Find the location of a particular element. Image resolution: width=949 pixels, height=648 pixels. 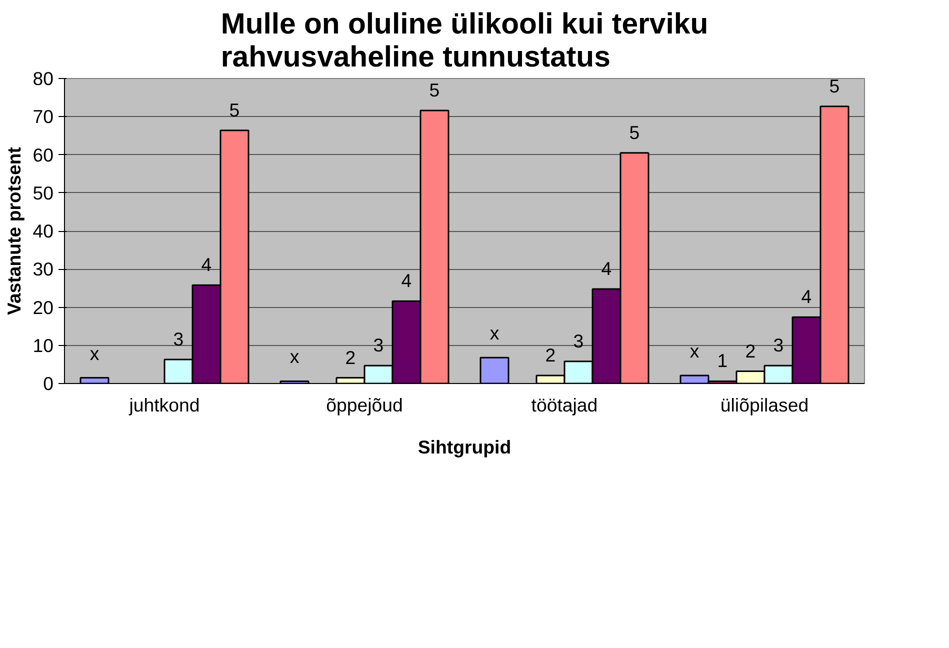

series-label: 5 is located at coordinates (234, 109).